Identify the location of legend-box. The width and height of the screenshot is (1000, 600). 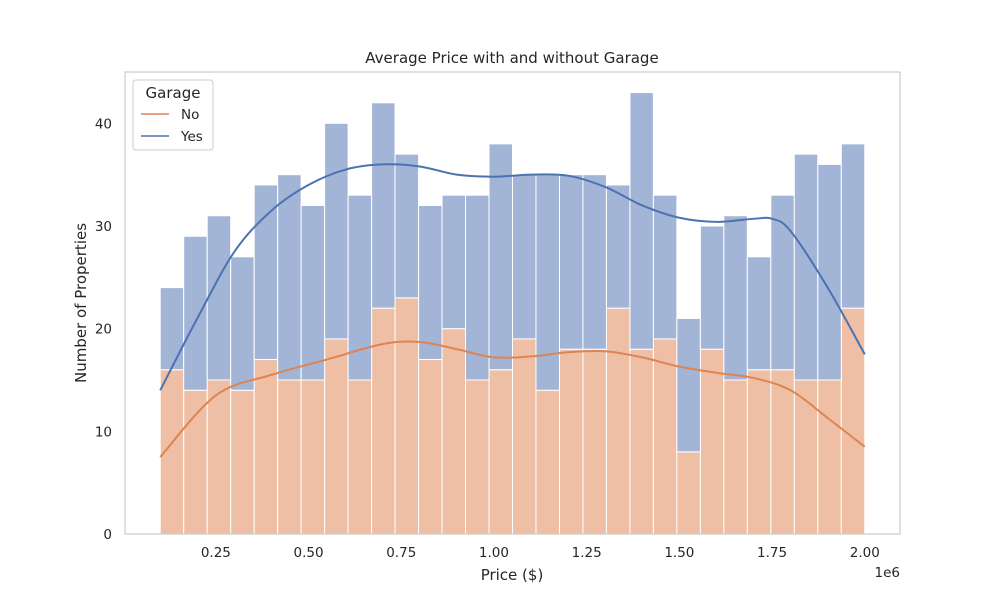
(173, 115).